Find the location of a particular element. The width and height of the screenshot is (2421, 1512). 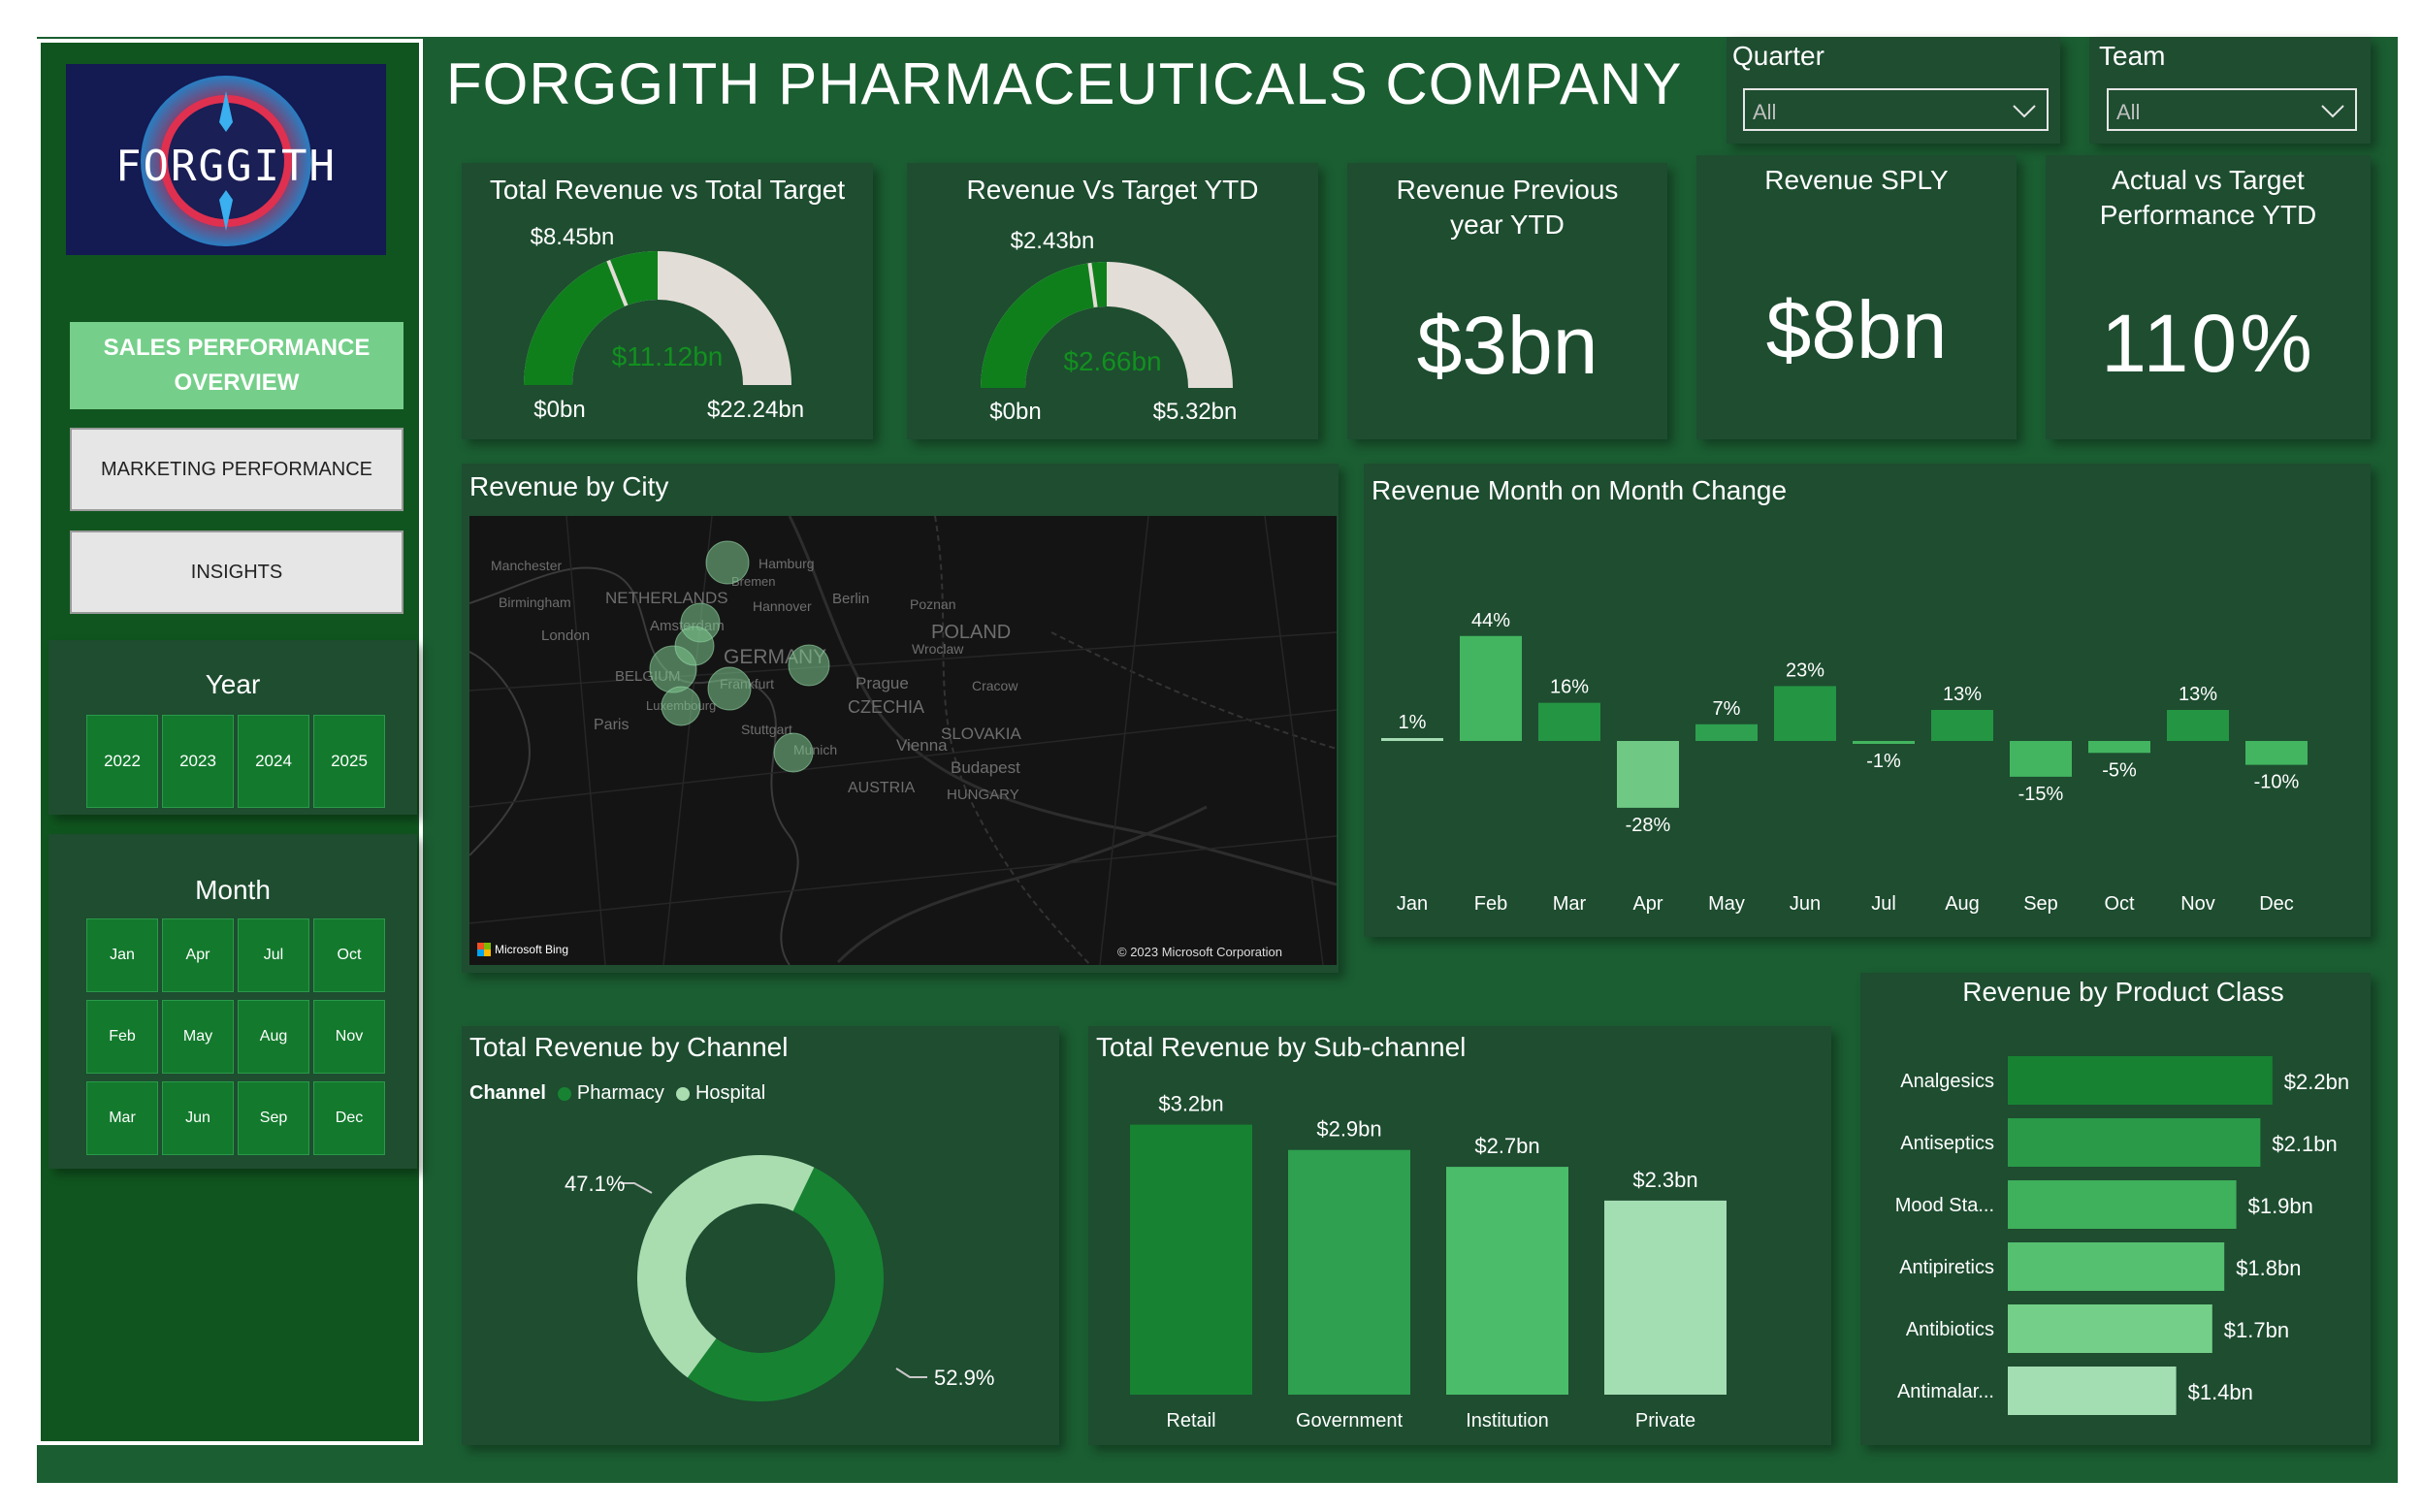

month-option-dec: Dec is located at coordinates (349, 1118).